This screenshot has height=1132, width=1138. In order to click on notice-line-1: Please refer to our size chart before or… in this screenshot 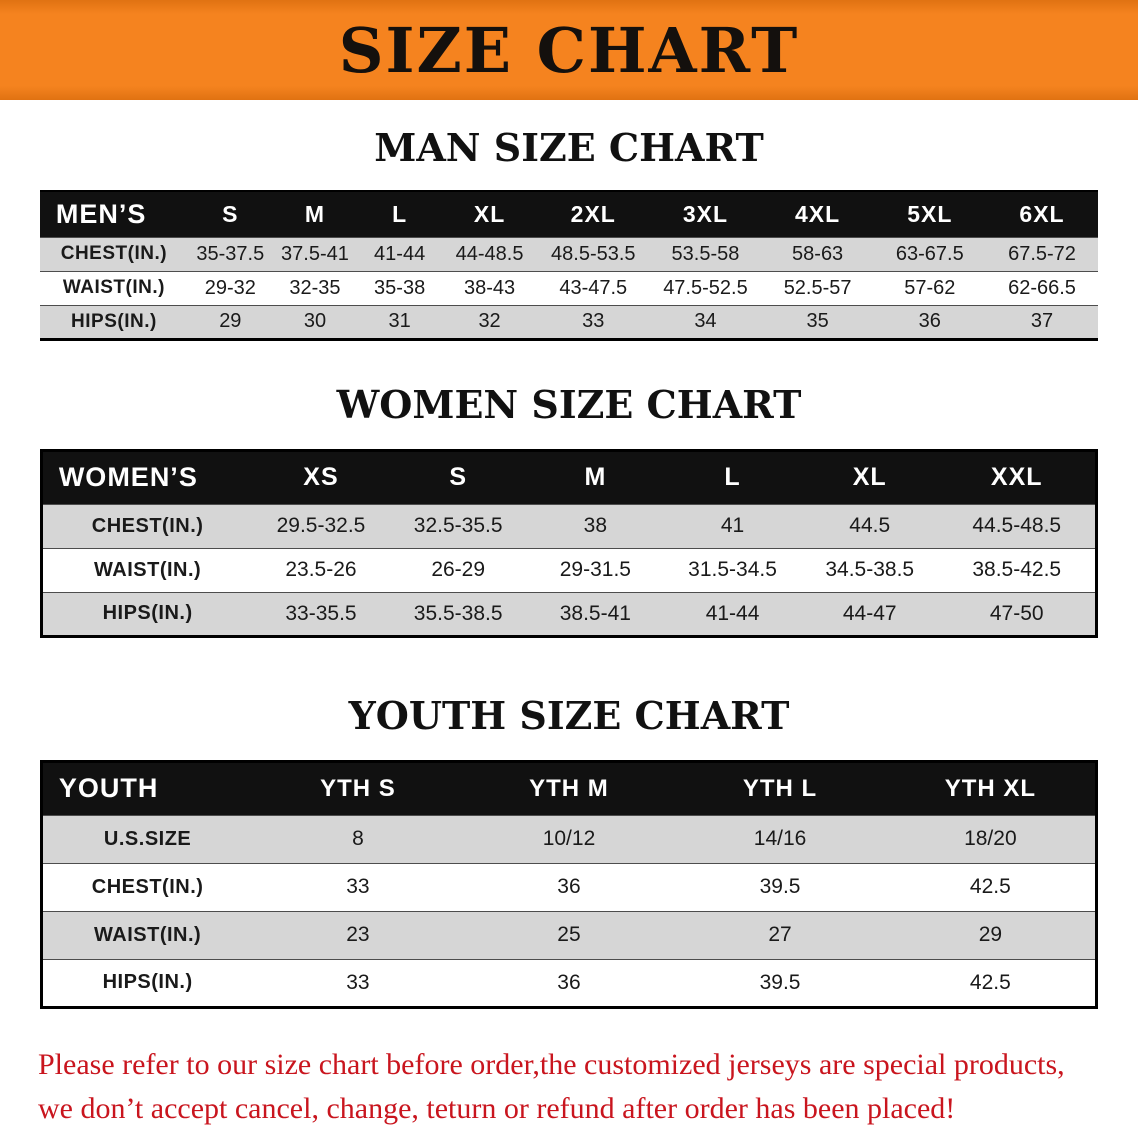, I will do `click(551, 1064)`.